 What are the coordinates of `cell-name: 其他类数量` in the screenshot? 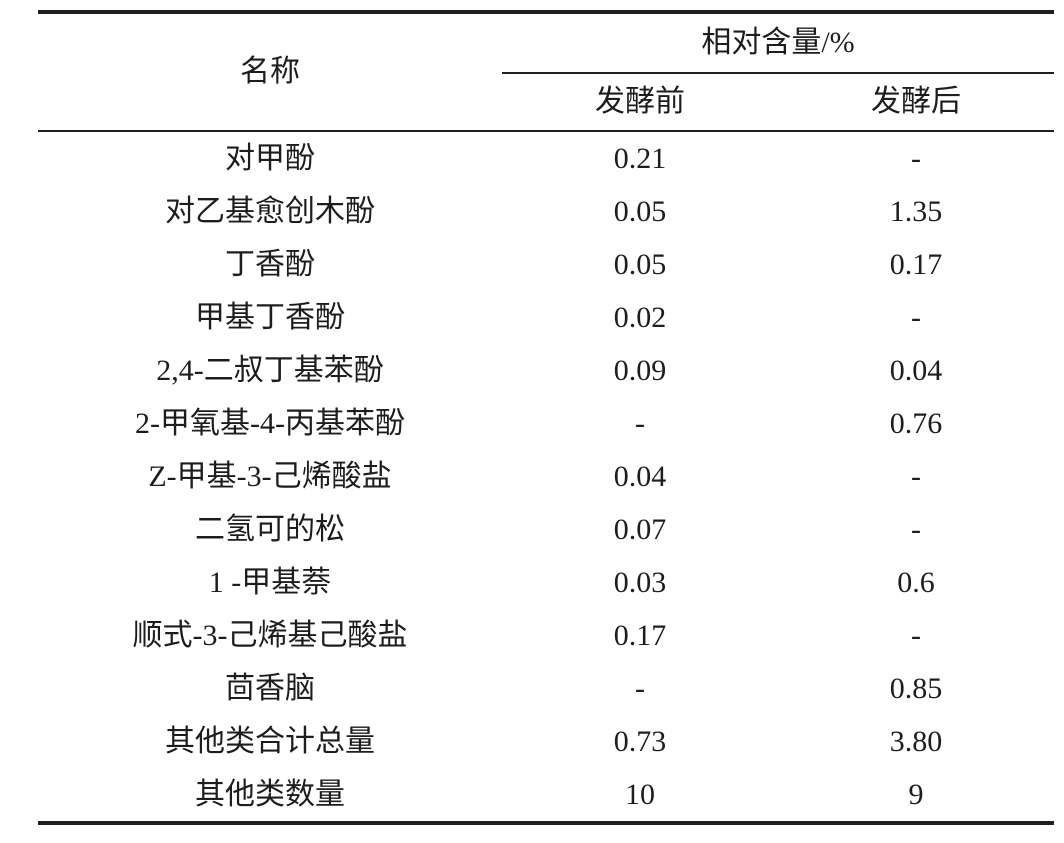 It's located at (270, 794).